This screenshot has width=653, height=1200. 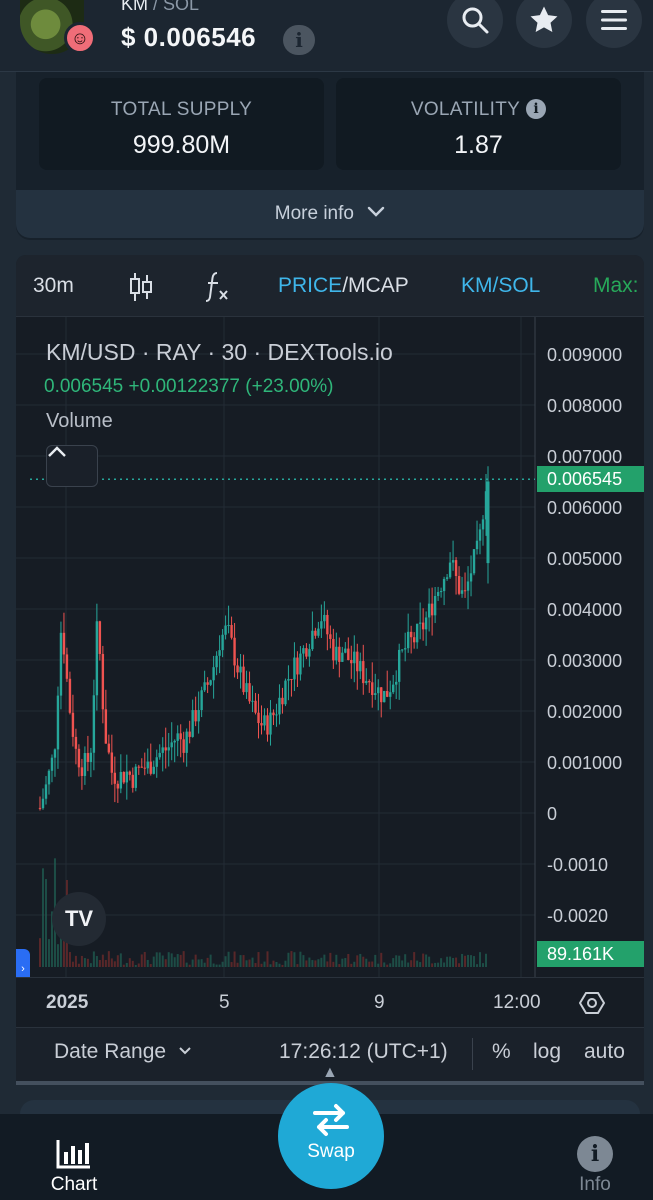 I want to click on volatility-value: 1.87, so click(x=478, y=145).